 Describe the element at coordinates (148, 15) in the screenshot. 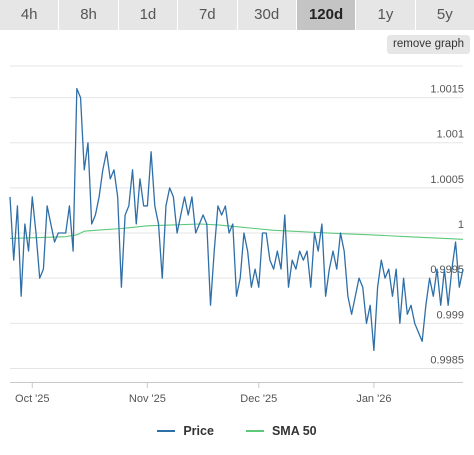

I see `tab-1d: 1d` at that location.